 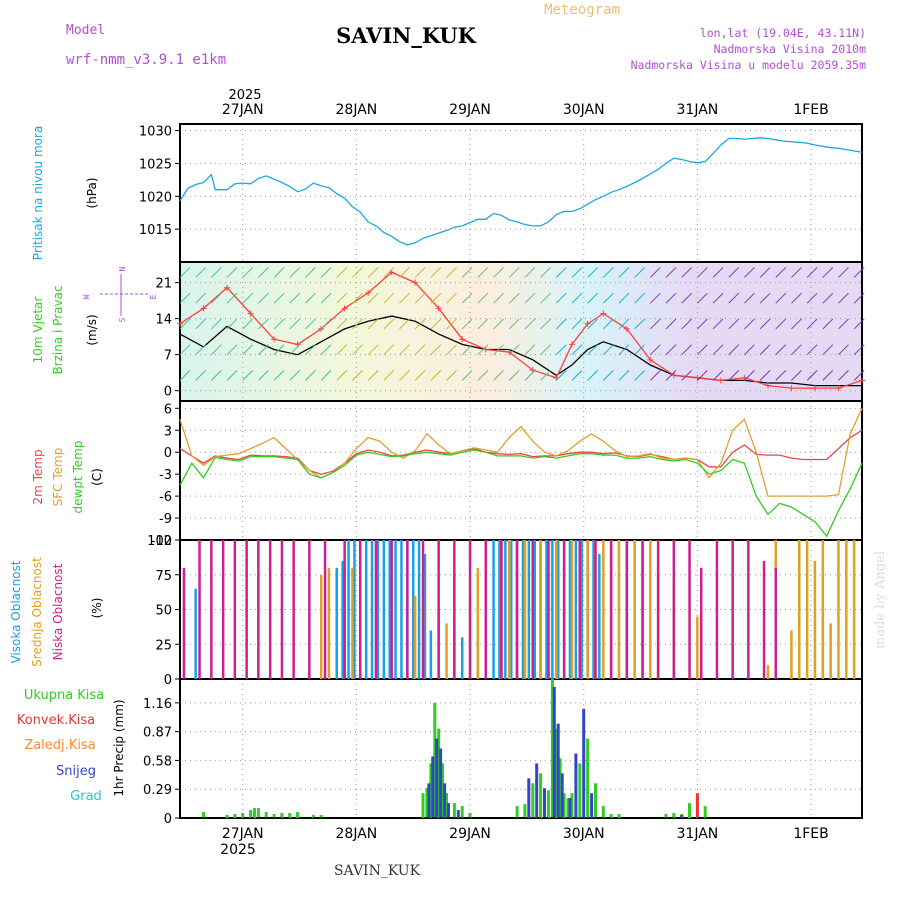 What do you see at coordinates (163, 611) in the screenshot?
I see `y-tick-label: 50` at bounding box center [163, 611].